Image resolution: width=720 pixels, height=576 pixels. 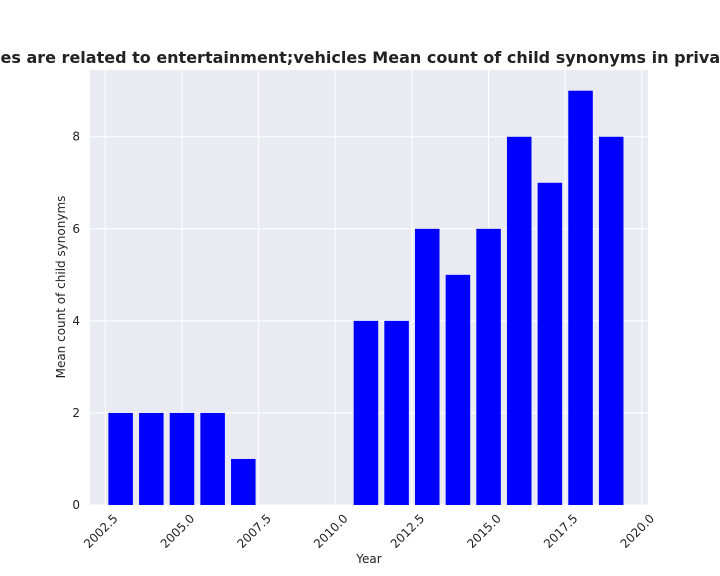 I want to click on bar-2019, so click(x=611, y=320).